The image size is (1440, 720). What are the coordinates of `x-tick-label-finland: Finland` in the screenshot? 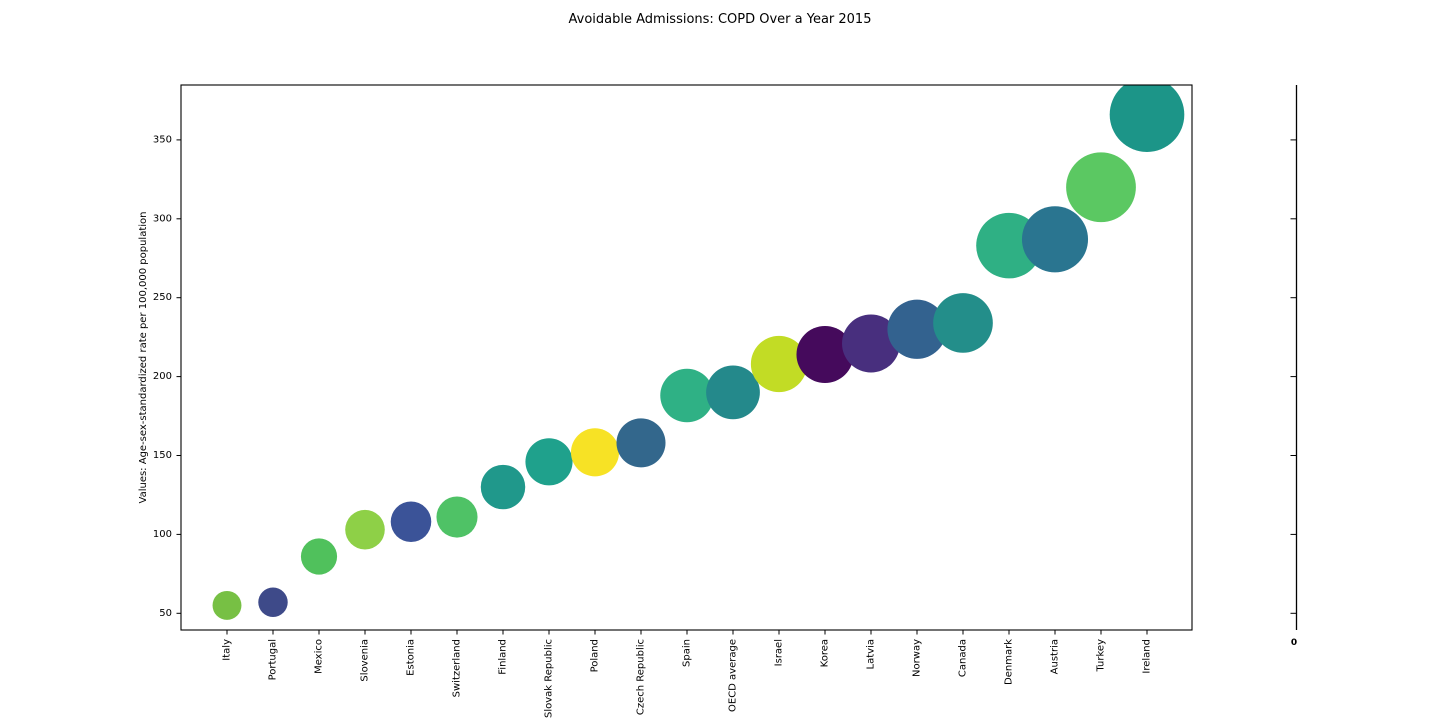 It's located at (503, 657).